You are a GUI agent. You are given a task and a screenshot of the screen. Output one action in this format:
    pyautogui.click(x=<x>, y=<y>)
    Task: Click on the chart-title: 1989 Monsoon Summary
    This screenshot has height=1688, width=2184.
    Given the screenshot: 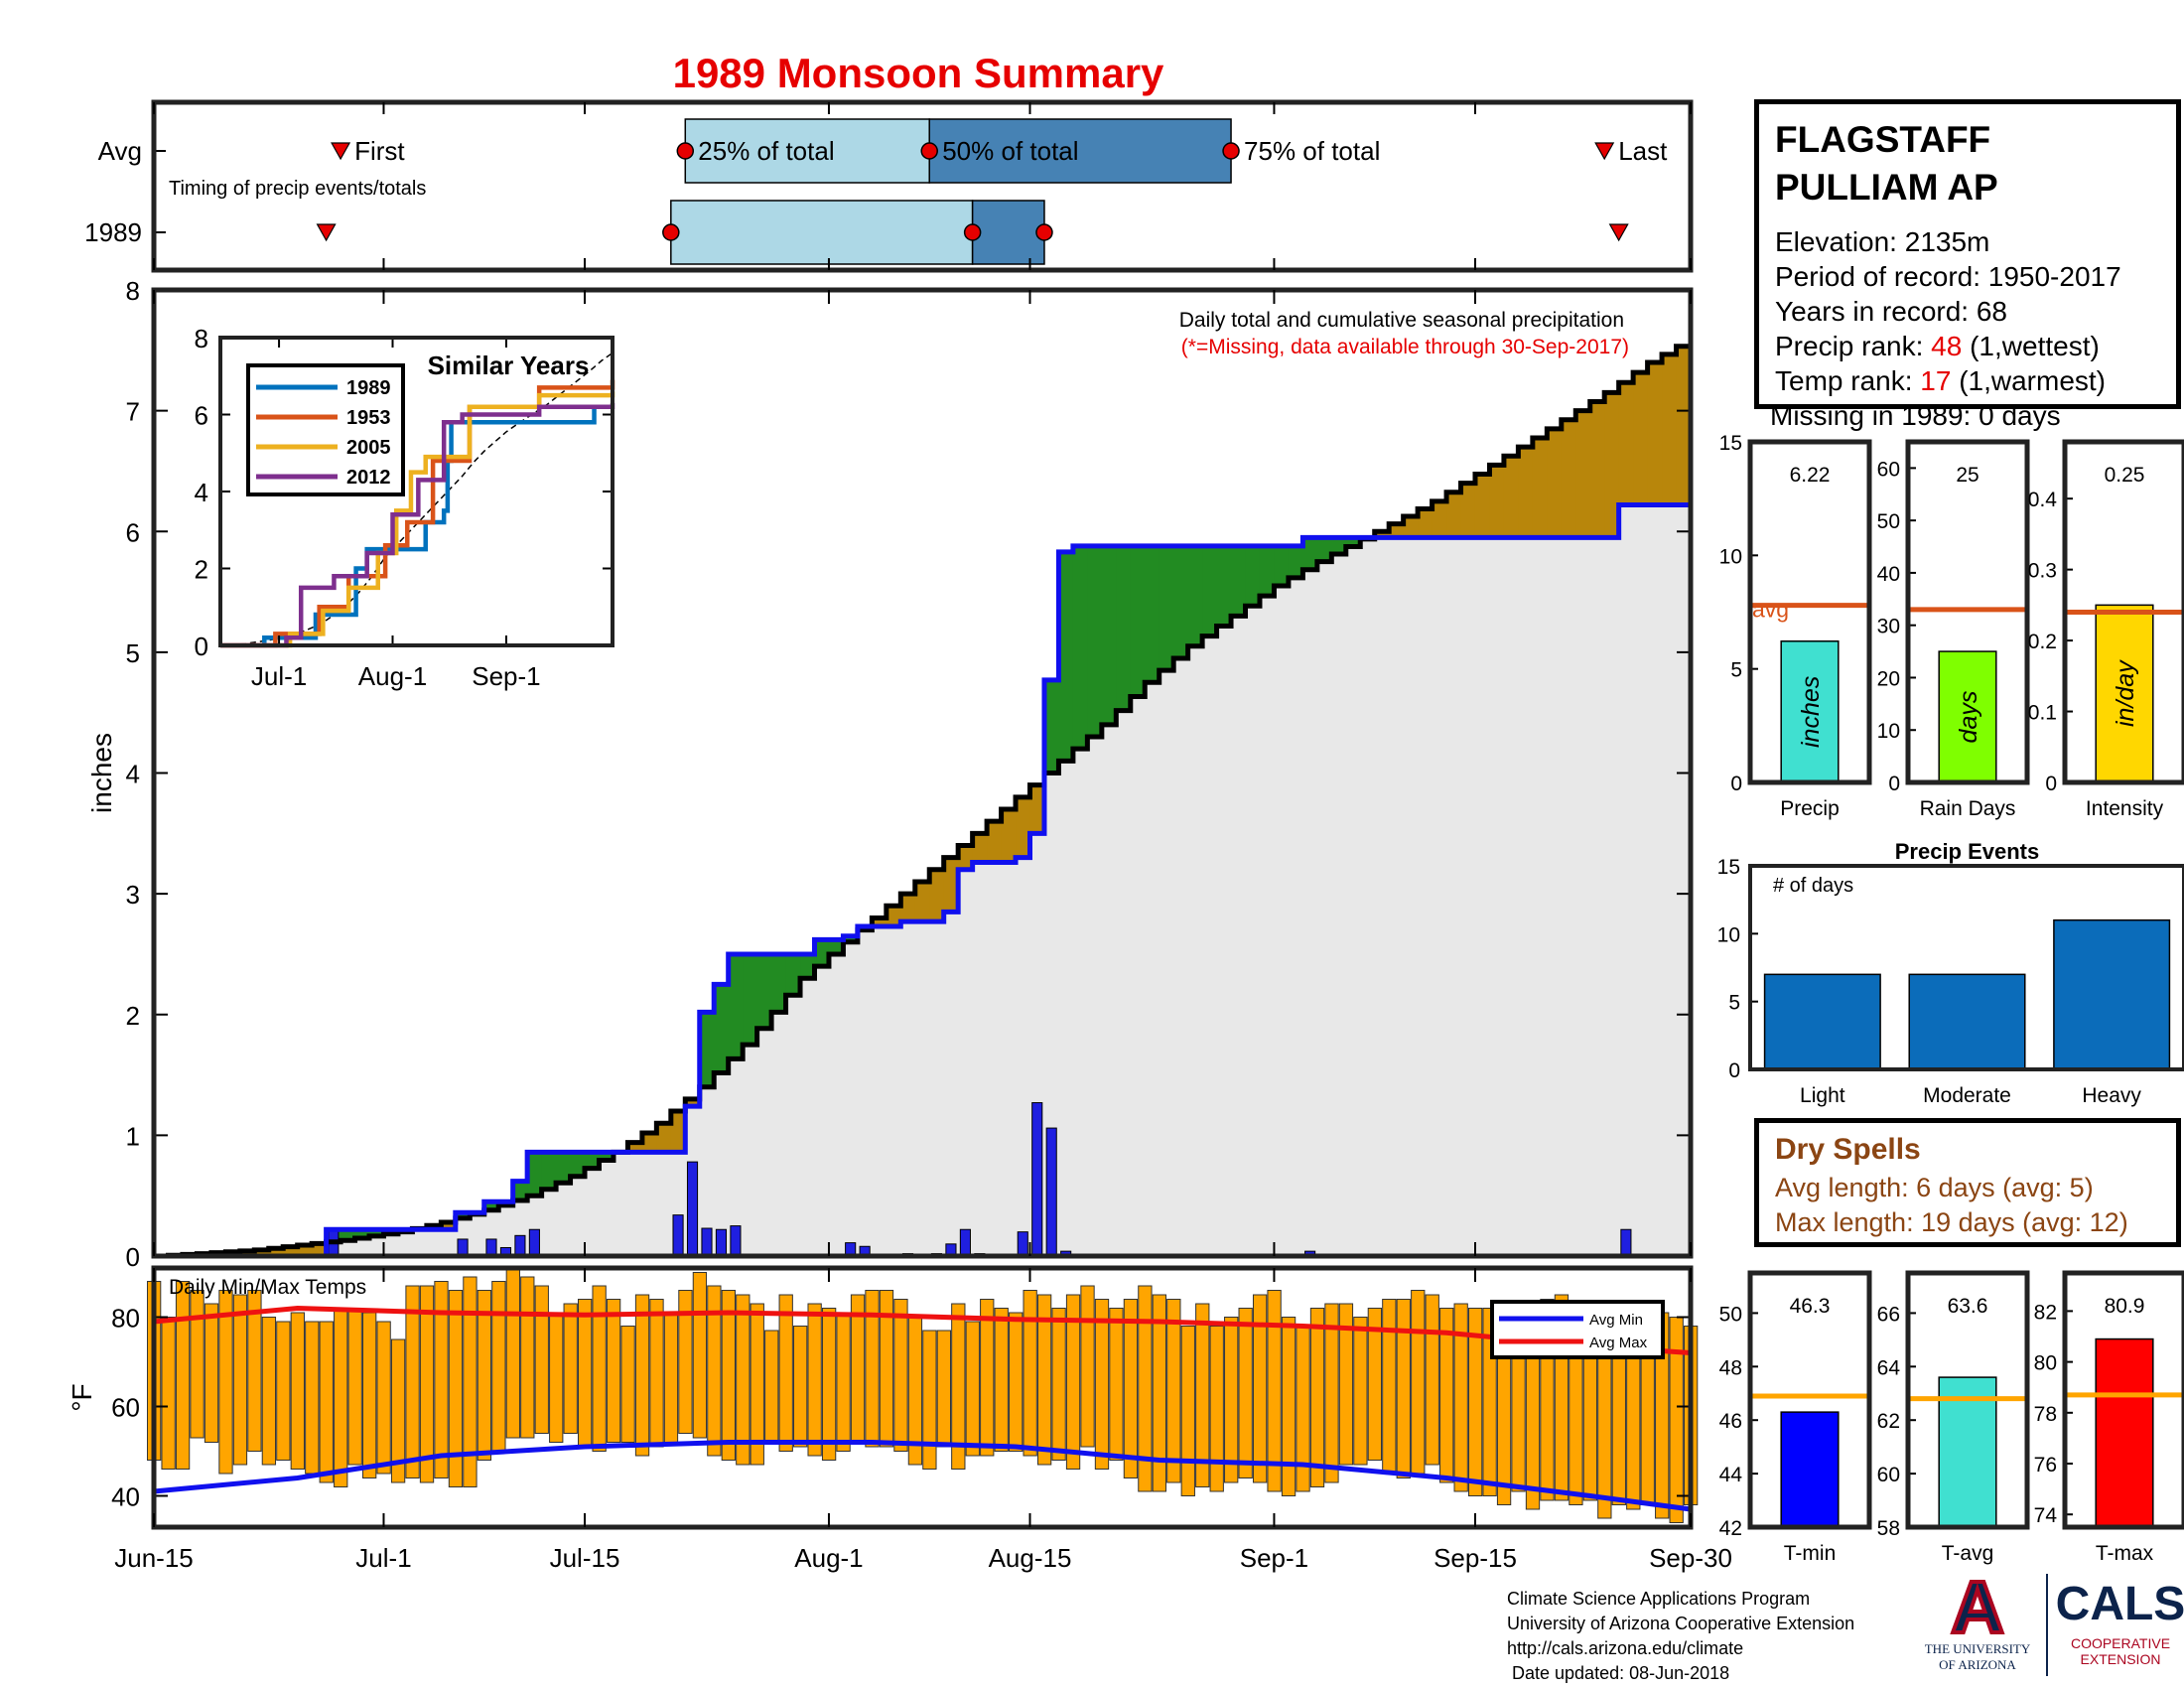 What is the action you would take?
    pyautogui.click(x=918, y=73)
    